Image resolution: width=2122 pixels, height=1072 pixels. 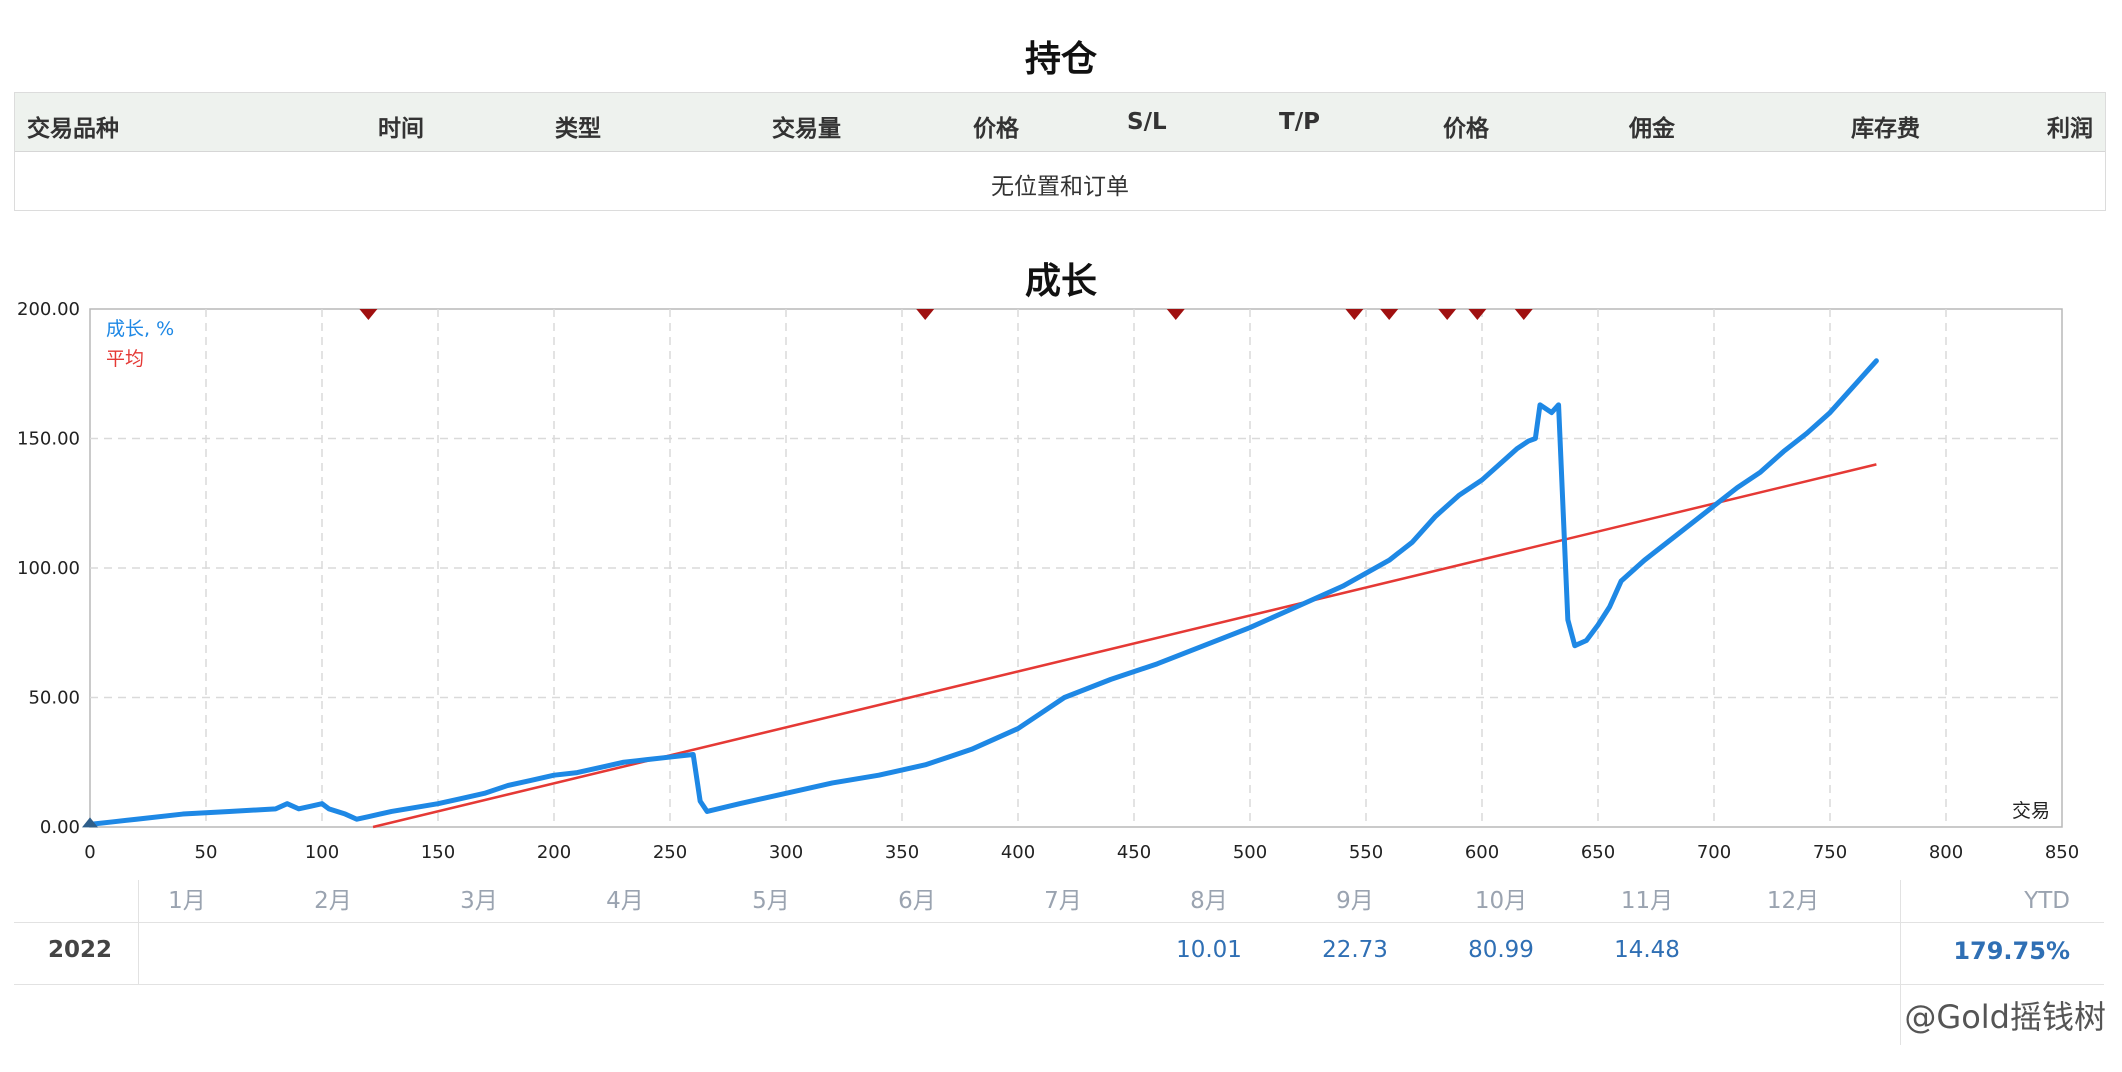 I want to click on col-price-close: 价格, so click(x=1466, y=129).